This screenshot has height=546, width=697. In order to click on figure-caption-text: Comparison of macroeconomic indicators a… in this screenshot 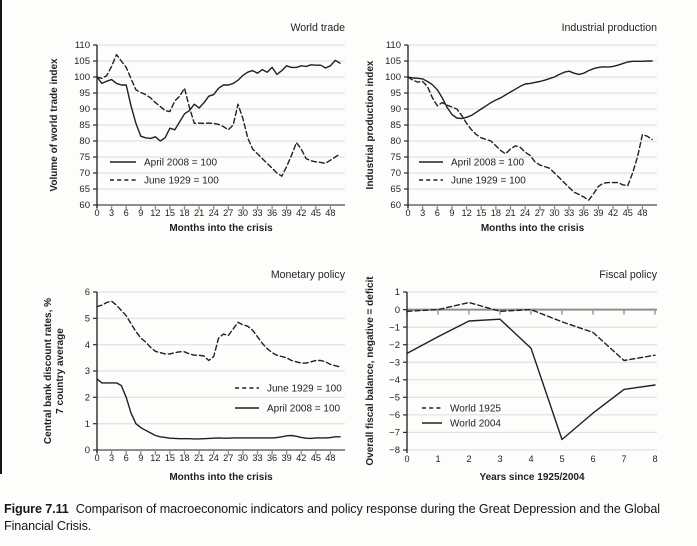, I will do `click(332, 518)`.